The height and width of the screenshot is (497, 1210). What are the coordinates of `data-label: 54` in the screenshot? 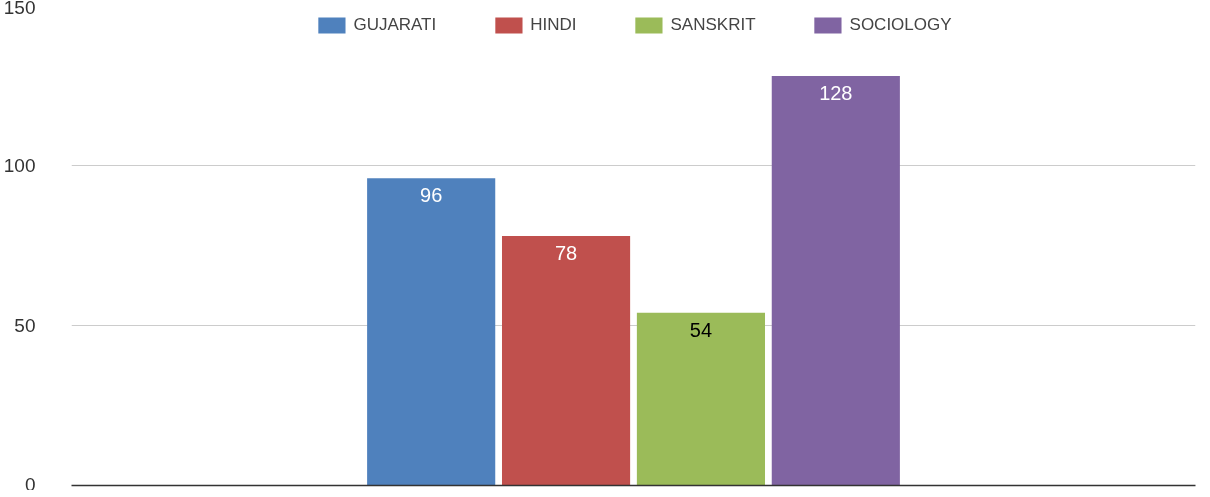 It's located at (701, 329).